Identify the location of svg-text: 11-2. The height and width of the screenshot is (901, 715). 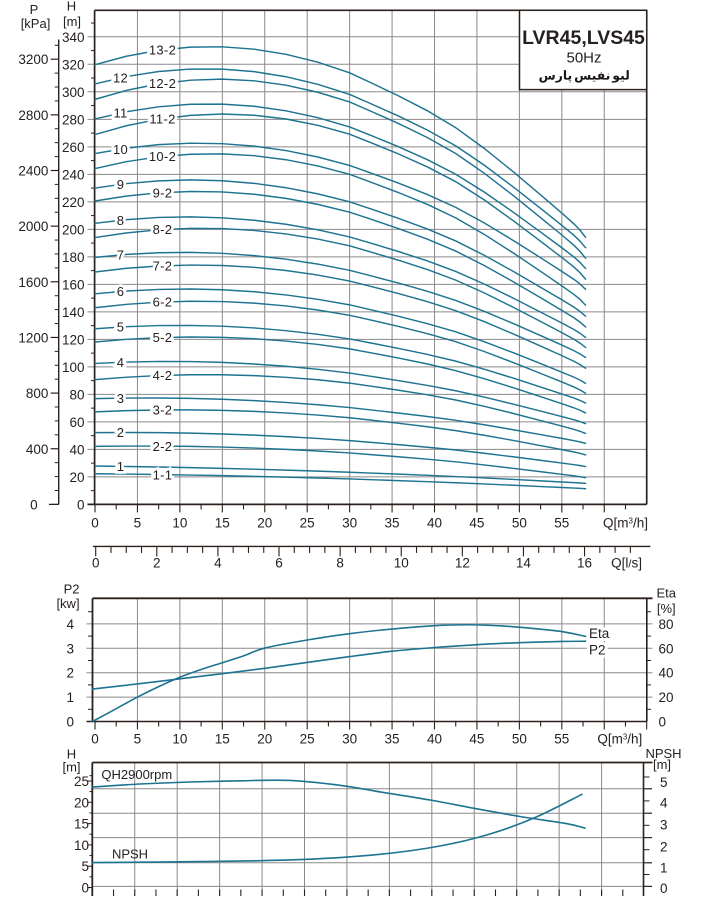
(162, 118).